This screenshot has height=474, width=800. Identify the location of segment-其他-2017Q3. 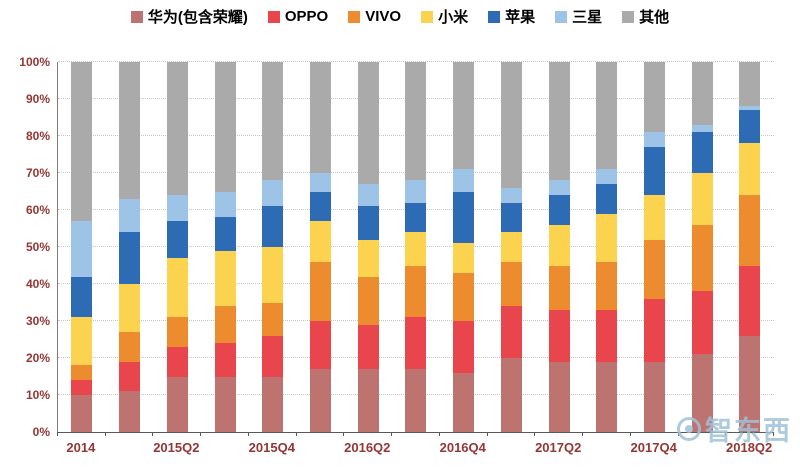
(607, 116).